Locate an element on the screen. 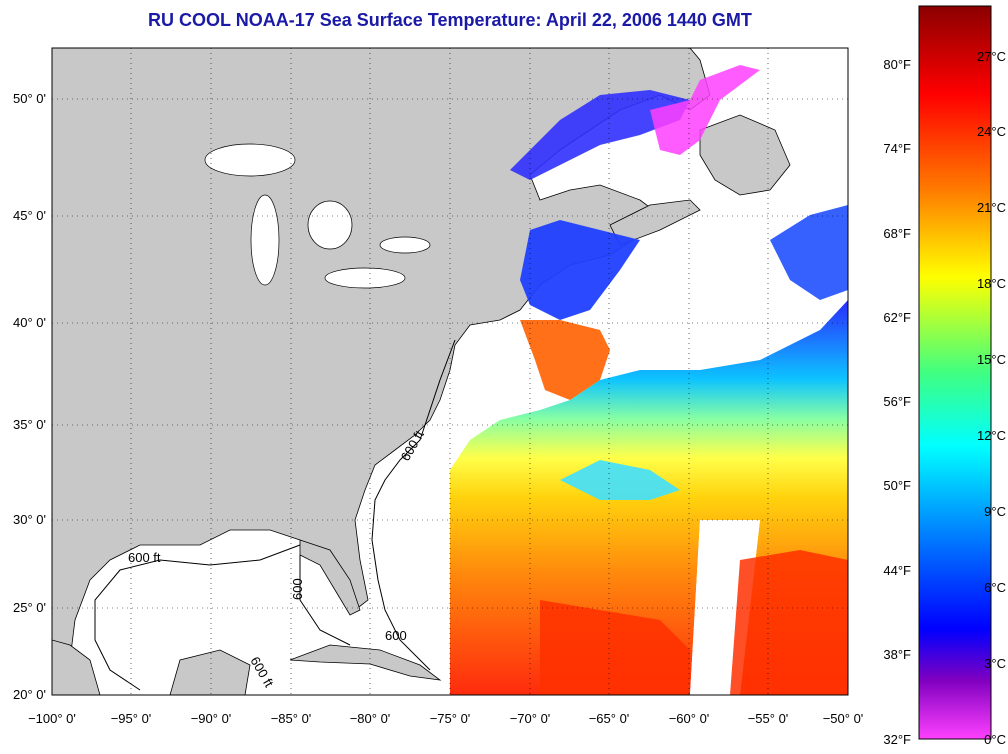  colorbar is located at coordinates (955, 372).